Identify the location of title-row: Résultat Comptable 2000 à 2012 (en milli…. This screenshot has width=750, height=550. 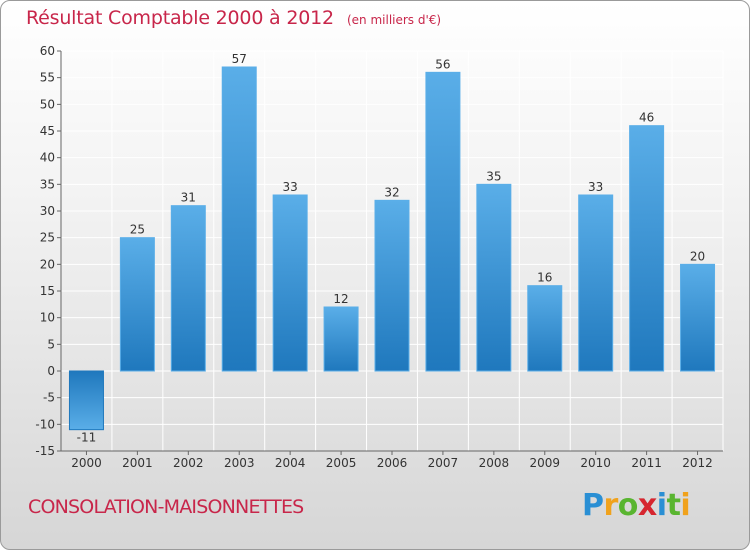
(233, 18).